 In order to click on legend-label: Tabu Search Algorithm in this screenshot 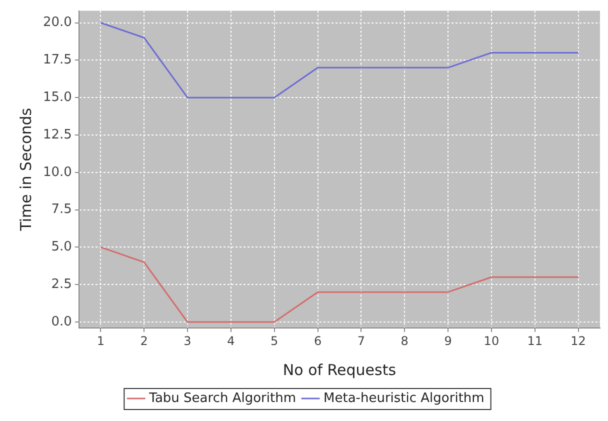, I will do `click(222, 398)`.